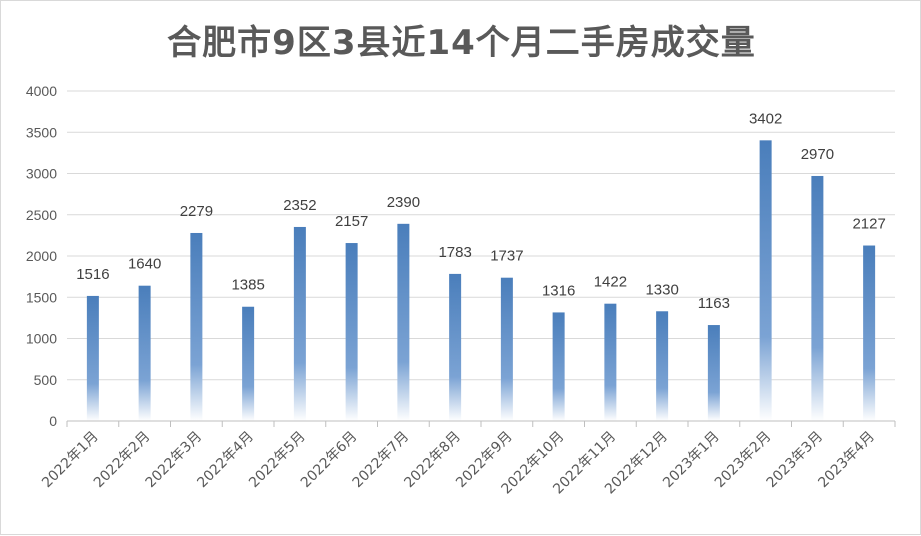 The height and width of the screenshot is (536, 921). I want to click on data-label: 1737, so click(506, 256).